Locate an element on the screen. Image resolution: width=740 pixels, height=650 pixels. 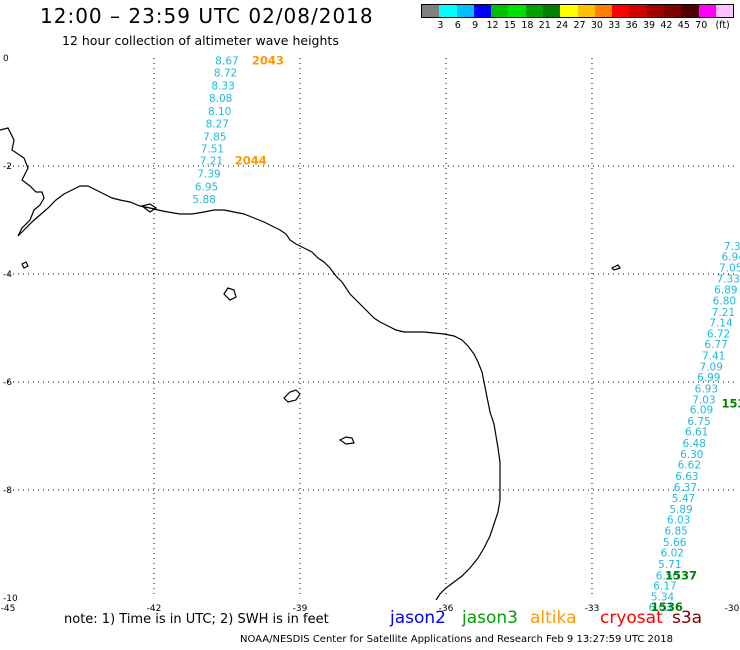
color-scale-tick: 15 is located at coordinates (509, 25).